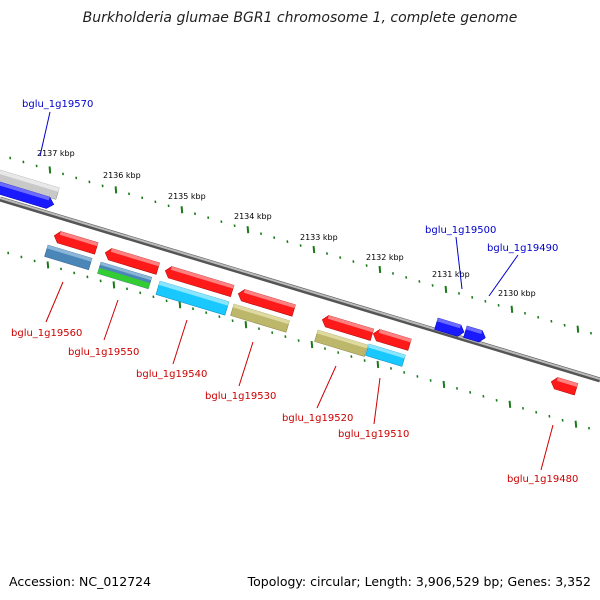 This screenshot has height=600, width=600. What do you see at coordinates (542, 479) in the screenshot?
I see `gene-label-bglu-1g19480: bglu_1g19480` at bounding box center [542, 479].